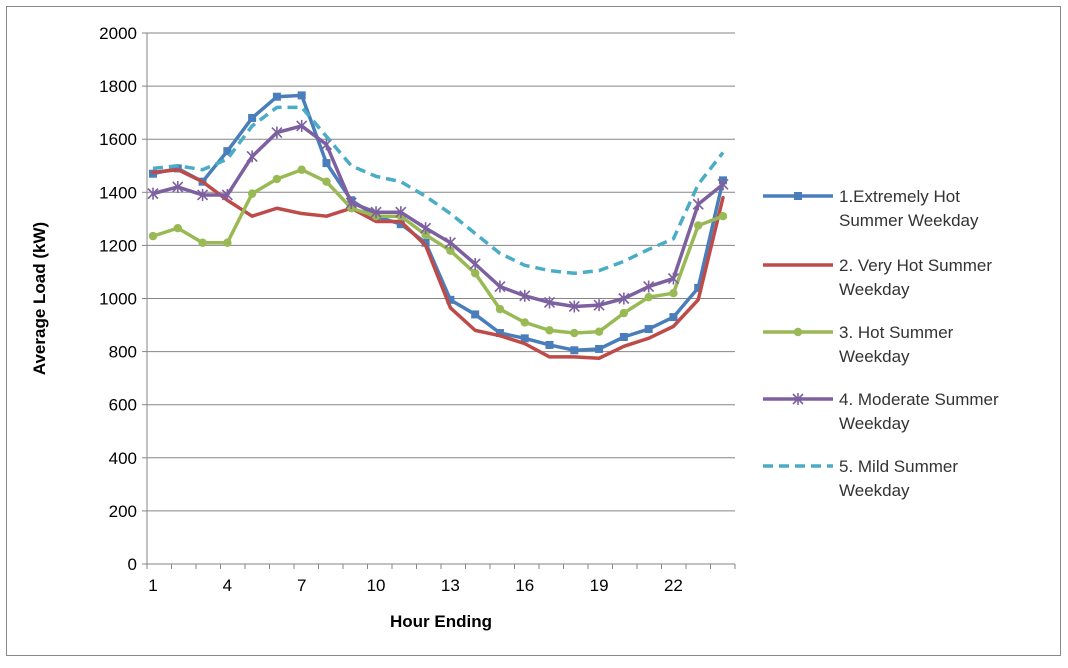 This screenshot has width=1068, height=668. What do you see at coordinates (123, 352) in the screenshot?
I see `y-tick-label: 800` at bounding box center [123, 352].